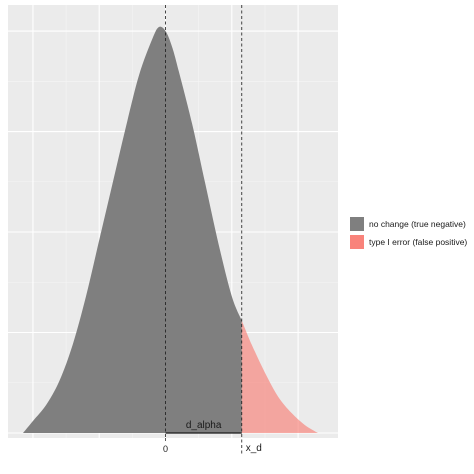  I want to click on x-axis: 0, so click(165, 446).